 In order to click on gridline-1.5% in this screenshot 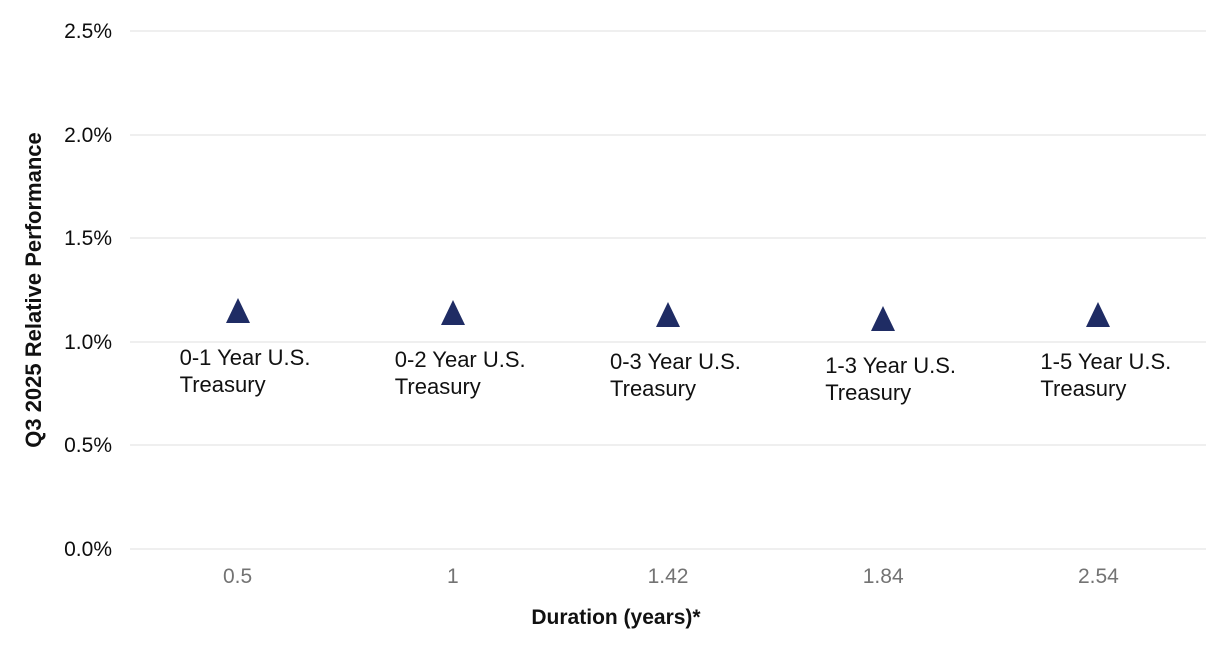, I will do `click(668, 238)`.